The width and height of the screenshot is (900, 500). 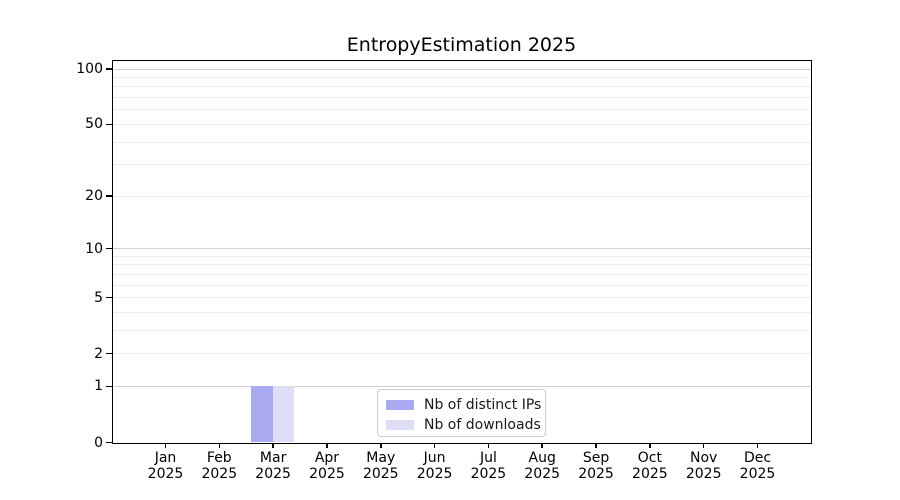 I want to click on x-tick-label: Jun 2025, so click(x=434, y=466).